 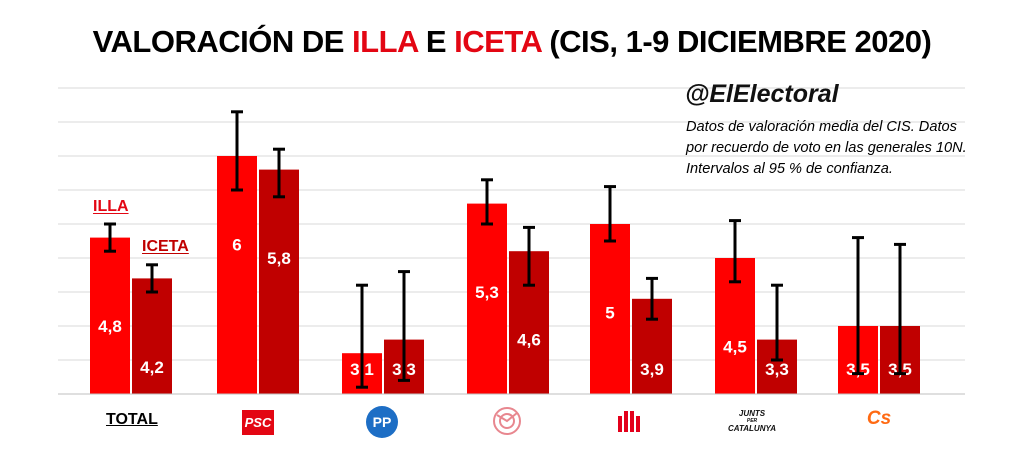 I want to click on psc-logo-text: PSC, so click(x=258, y=422).